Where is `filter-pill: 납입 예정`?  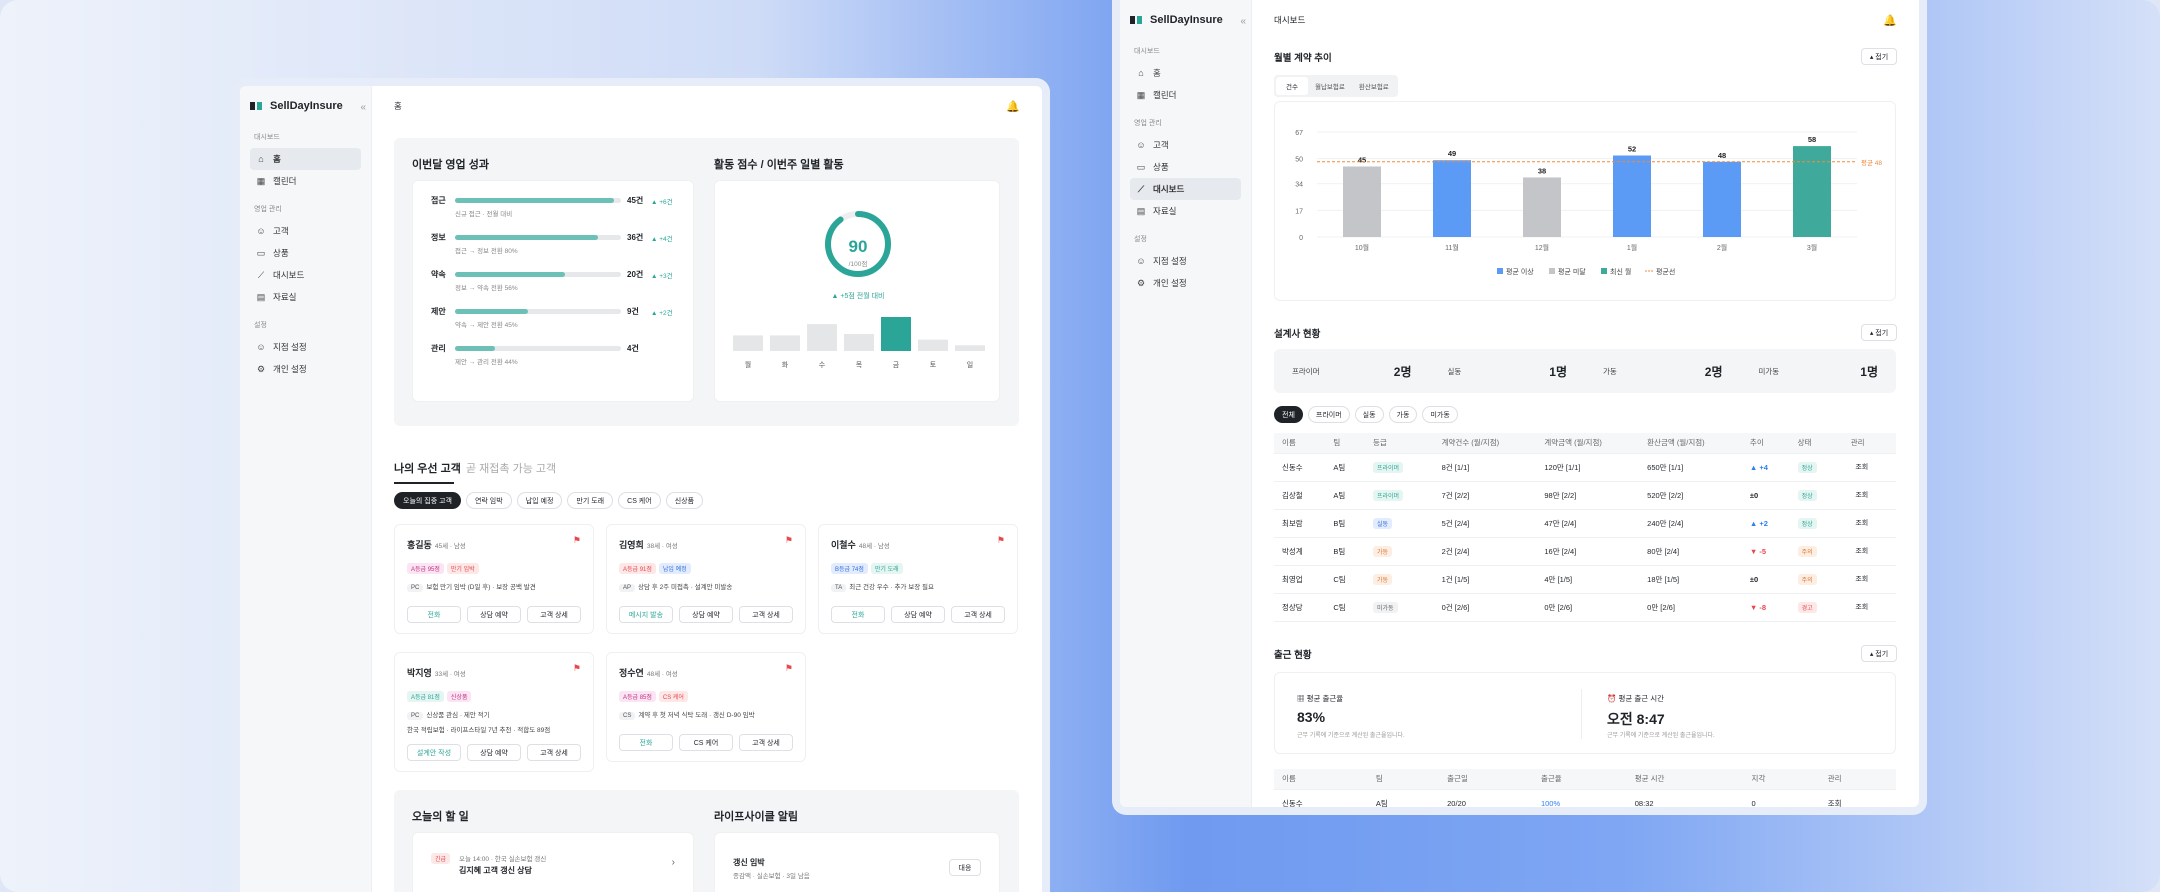
filter-pill: 납입 예정 is located at coordinates (539, 500).